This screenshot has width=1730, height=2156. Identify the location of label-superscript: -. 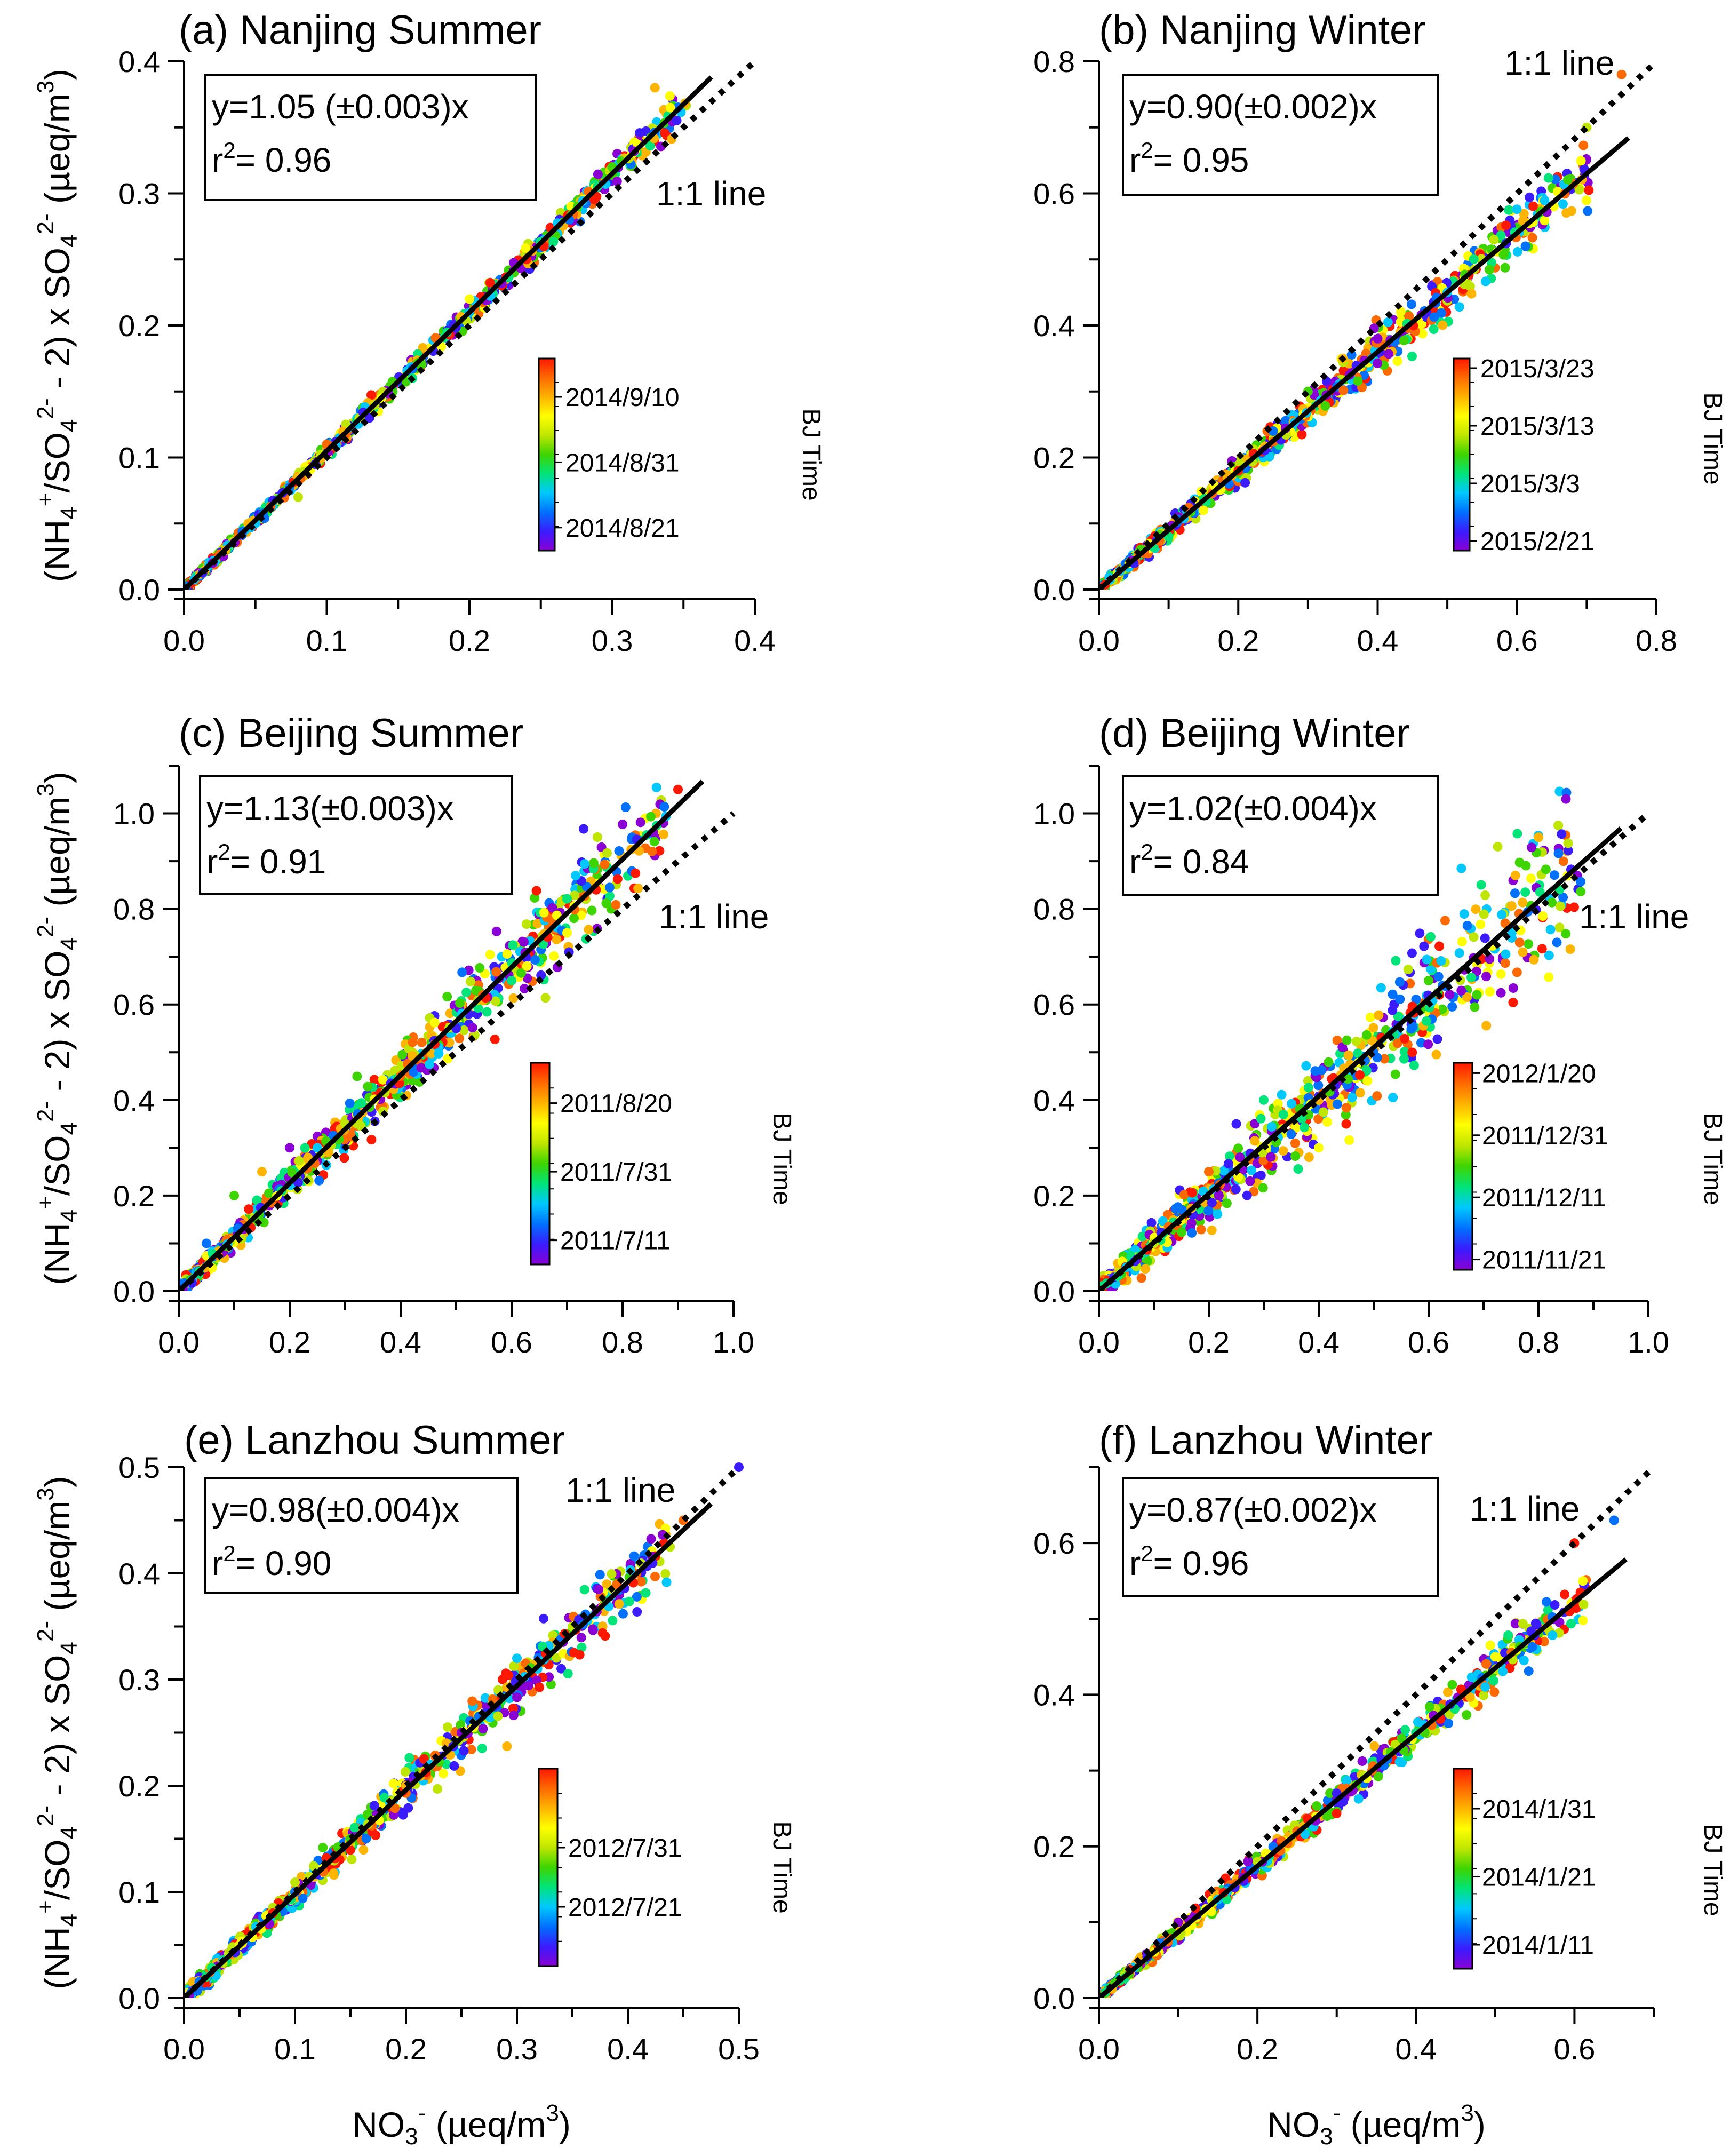
(422, 2113).